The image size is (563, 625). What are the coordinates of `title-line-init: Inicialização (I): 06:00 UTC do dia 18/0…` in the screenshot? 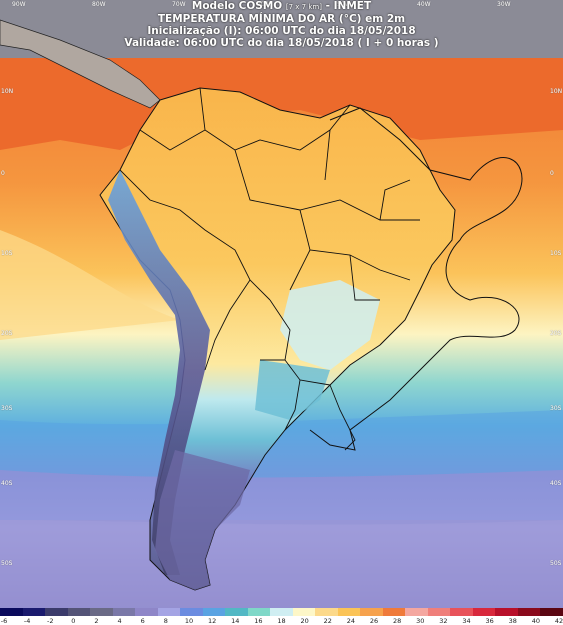 It's located at (281, 31).